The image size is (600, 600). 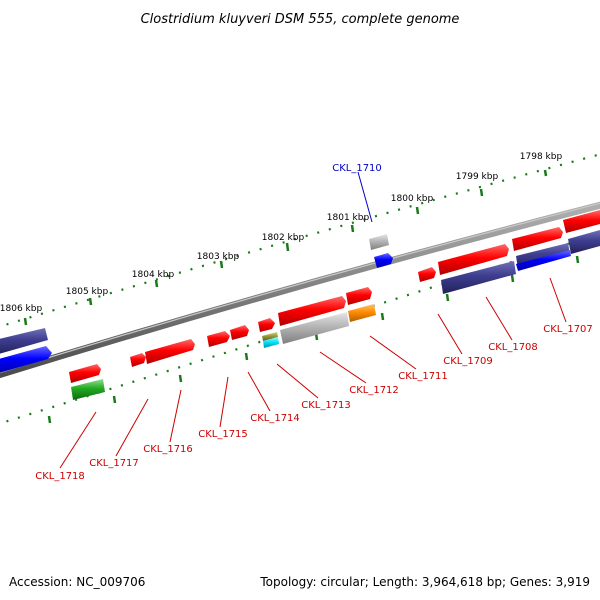 What do you see at coordinates (412, 199) in the screenshot?
I see `kbp-label: 1800 kbp` at bounding box center [412, 199].